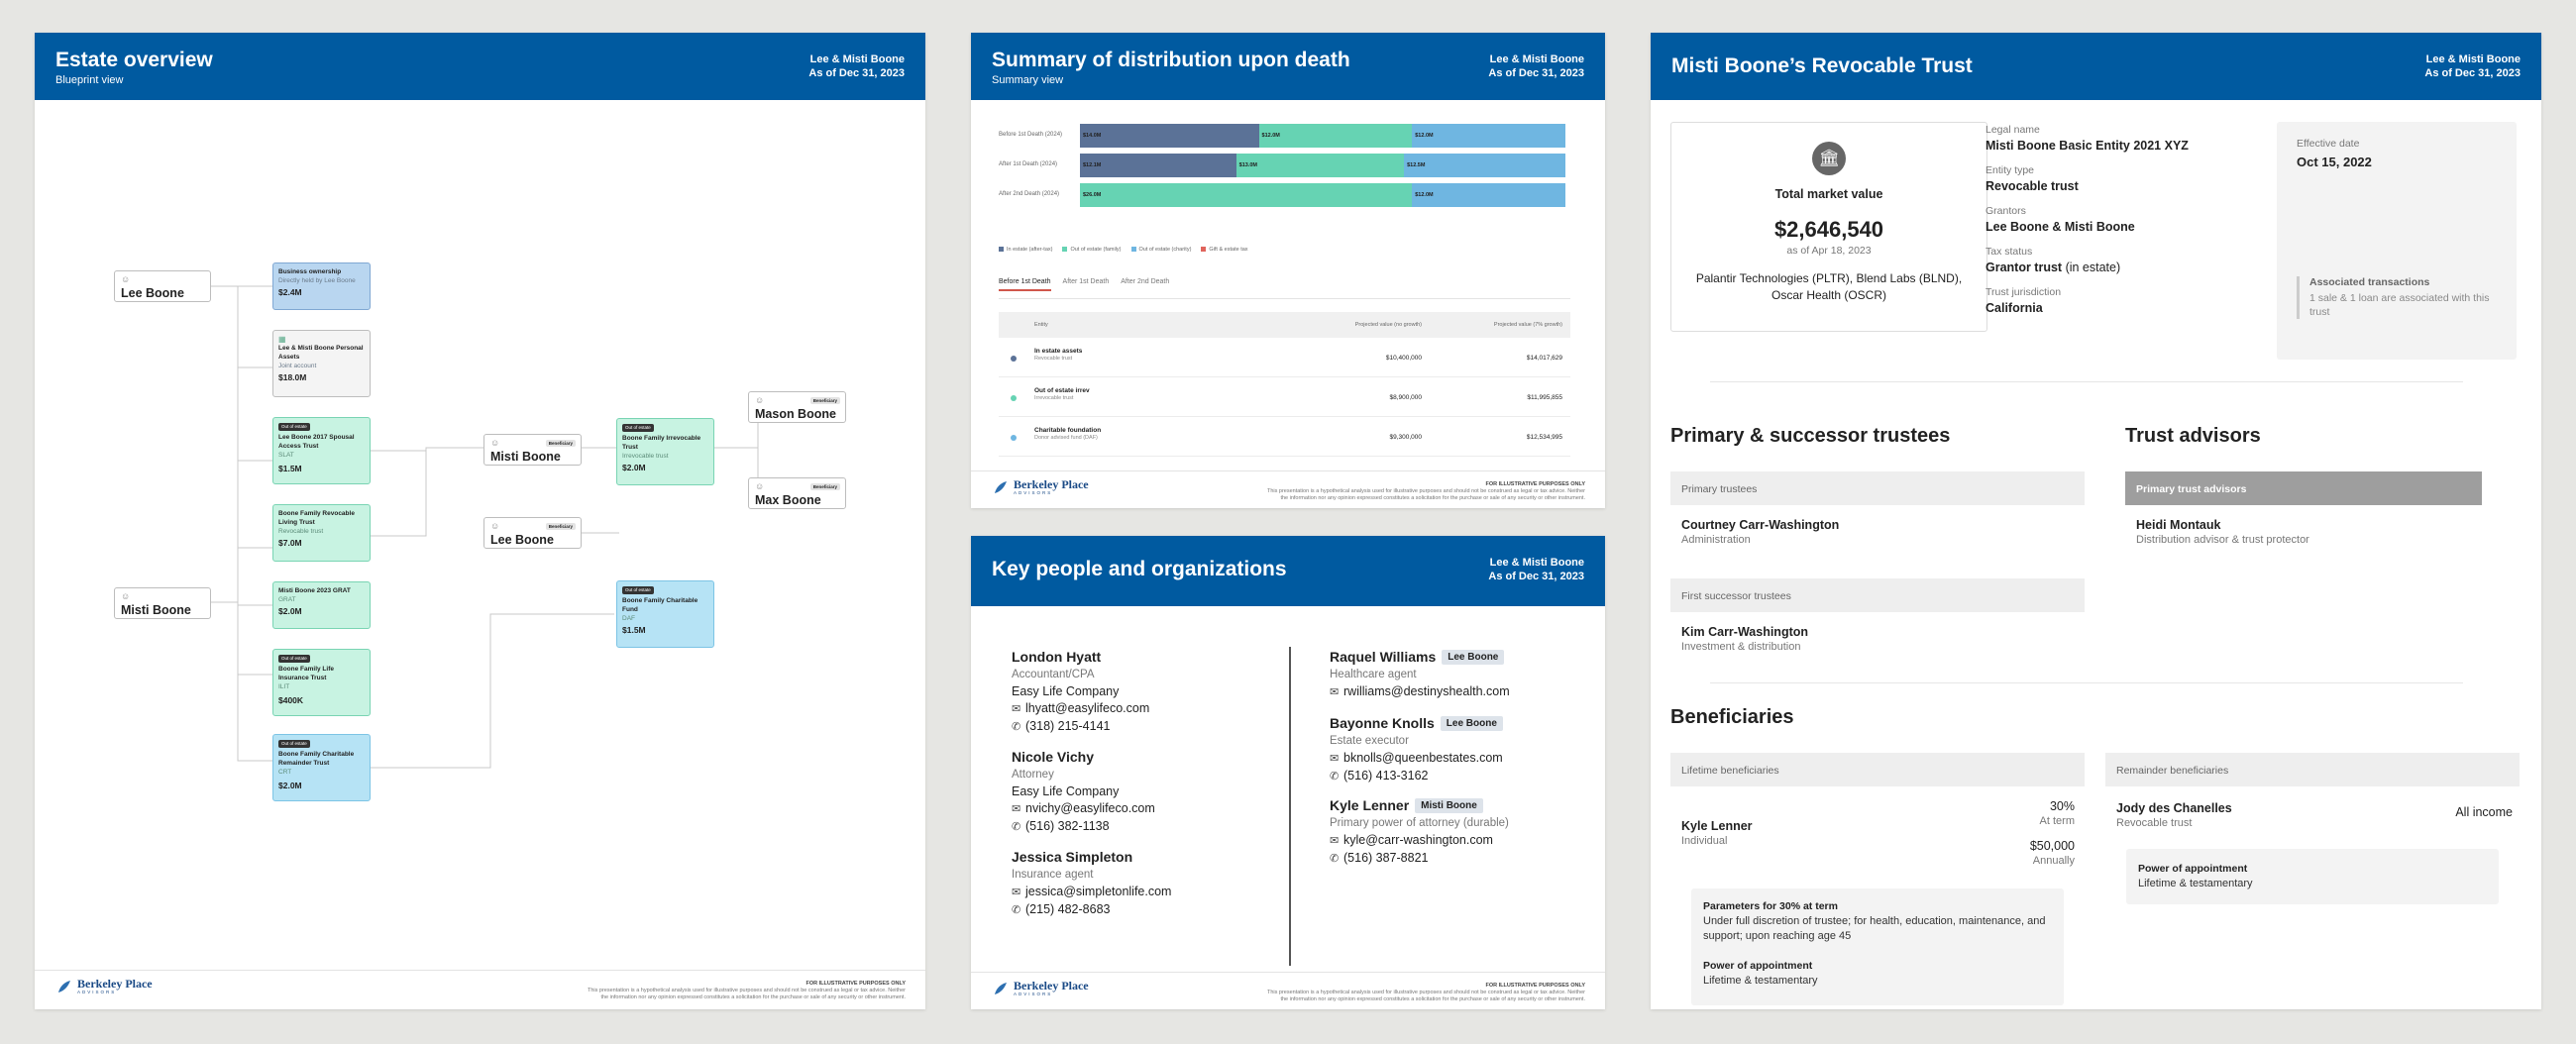  I want to click on tab-after-1st-death: After 1st Death, so click(1086, 281).